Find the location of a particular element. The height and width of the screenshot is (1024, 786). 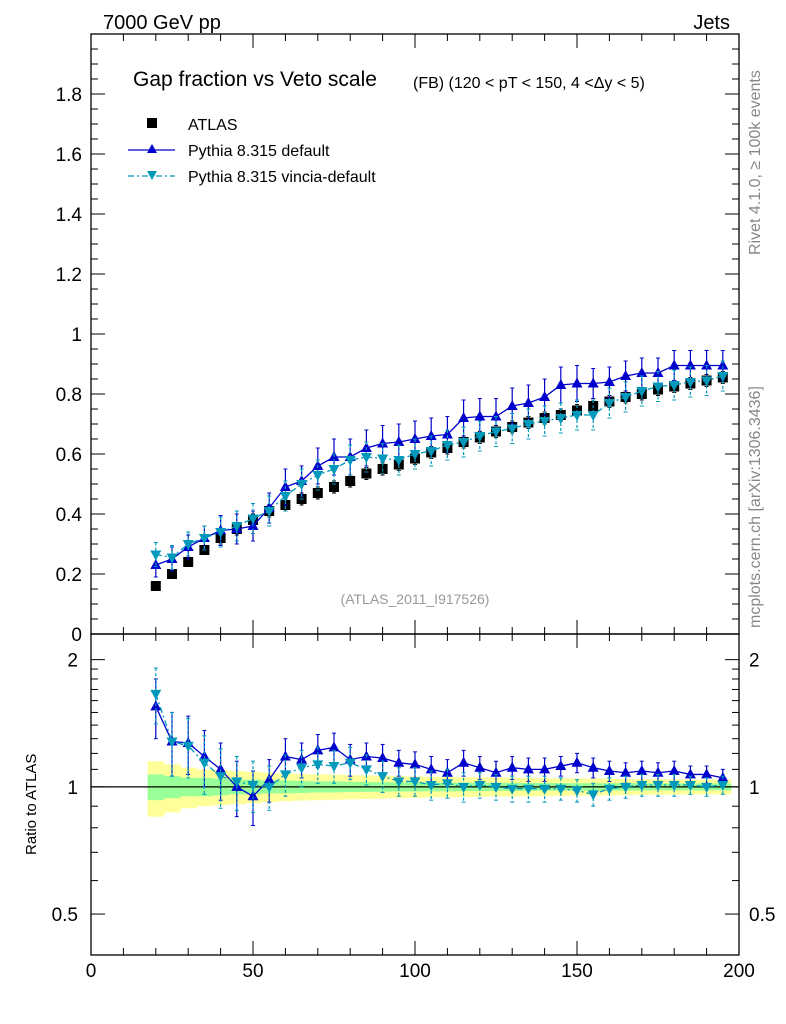

main-y-tick-label: 1.2 is located at coordinates (69, 275).